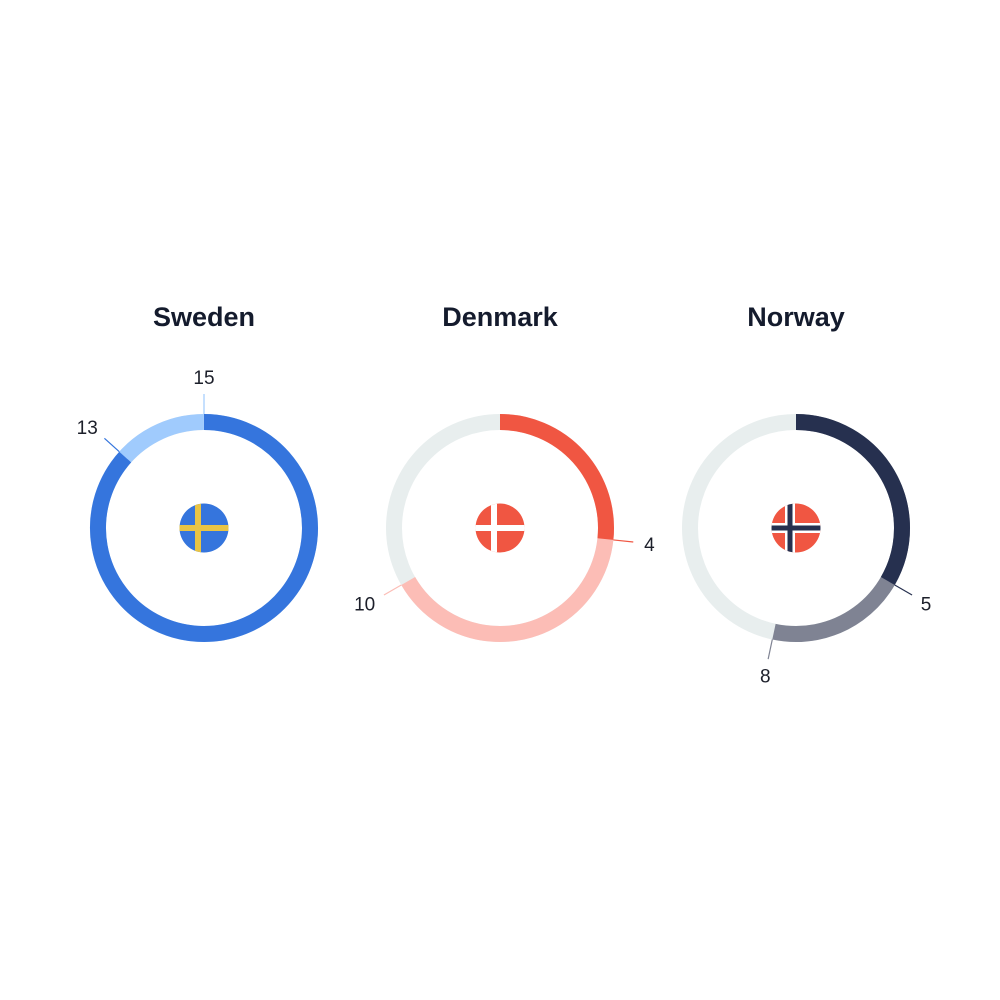  What do you see at coordinates (364, 605) in the screenshot?
I see `data-label-10: 10` at bounding box center [364, 605].